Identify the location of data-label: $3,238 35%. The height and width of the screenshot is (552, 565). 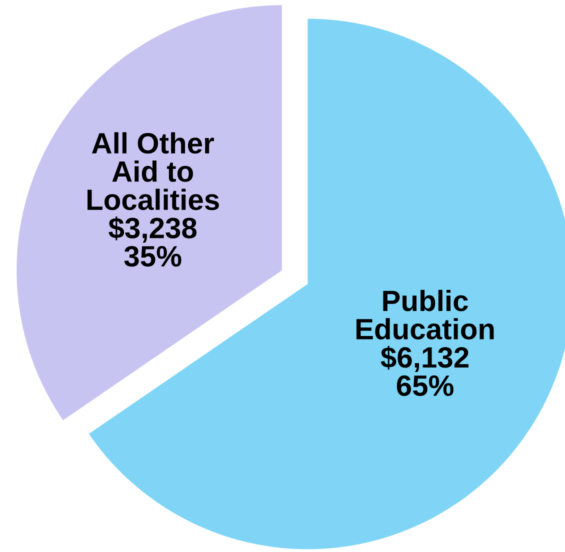
(152, 241).